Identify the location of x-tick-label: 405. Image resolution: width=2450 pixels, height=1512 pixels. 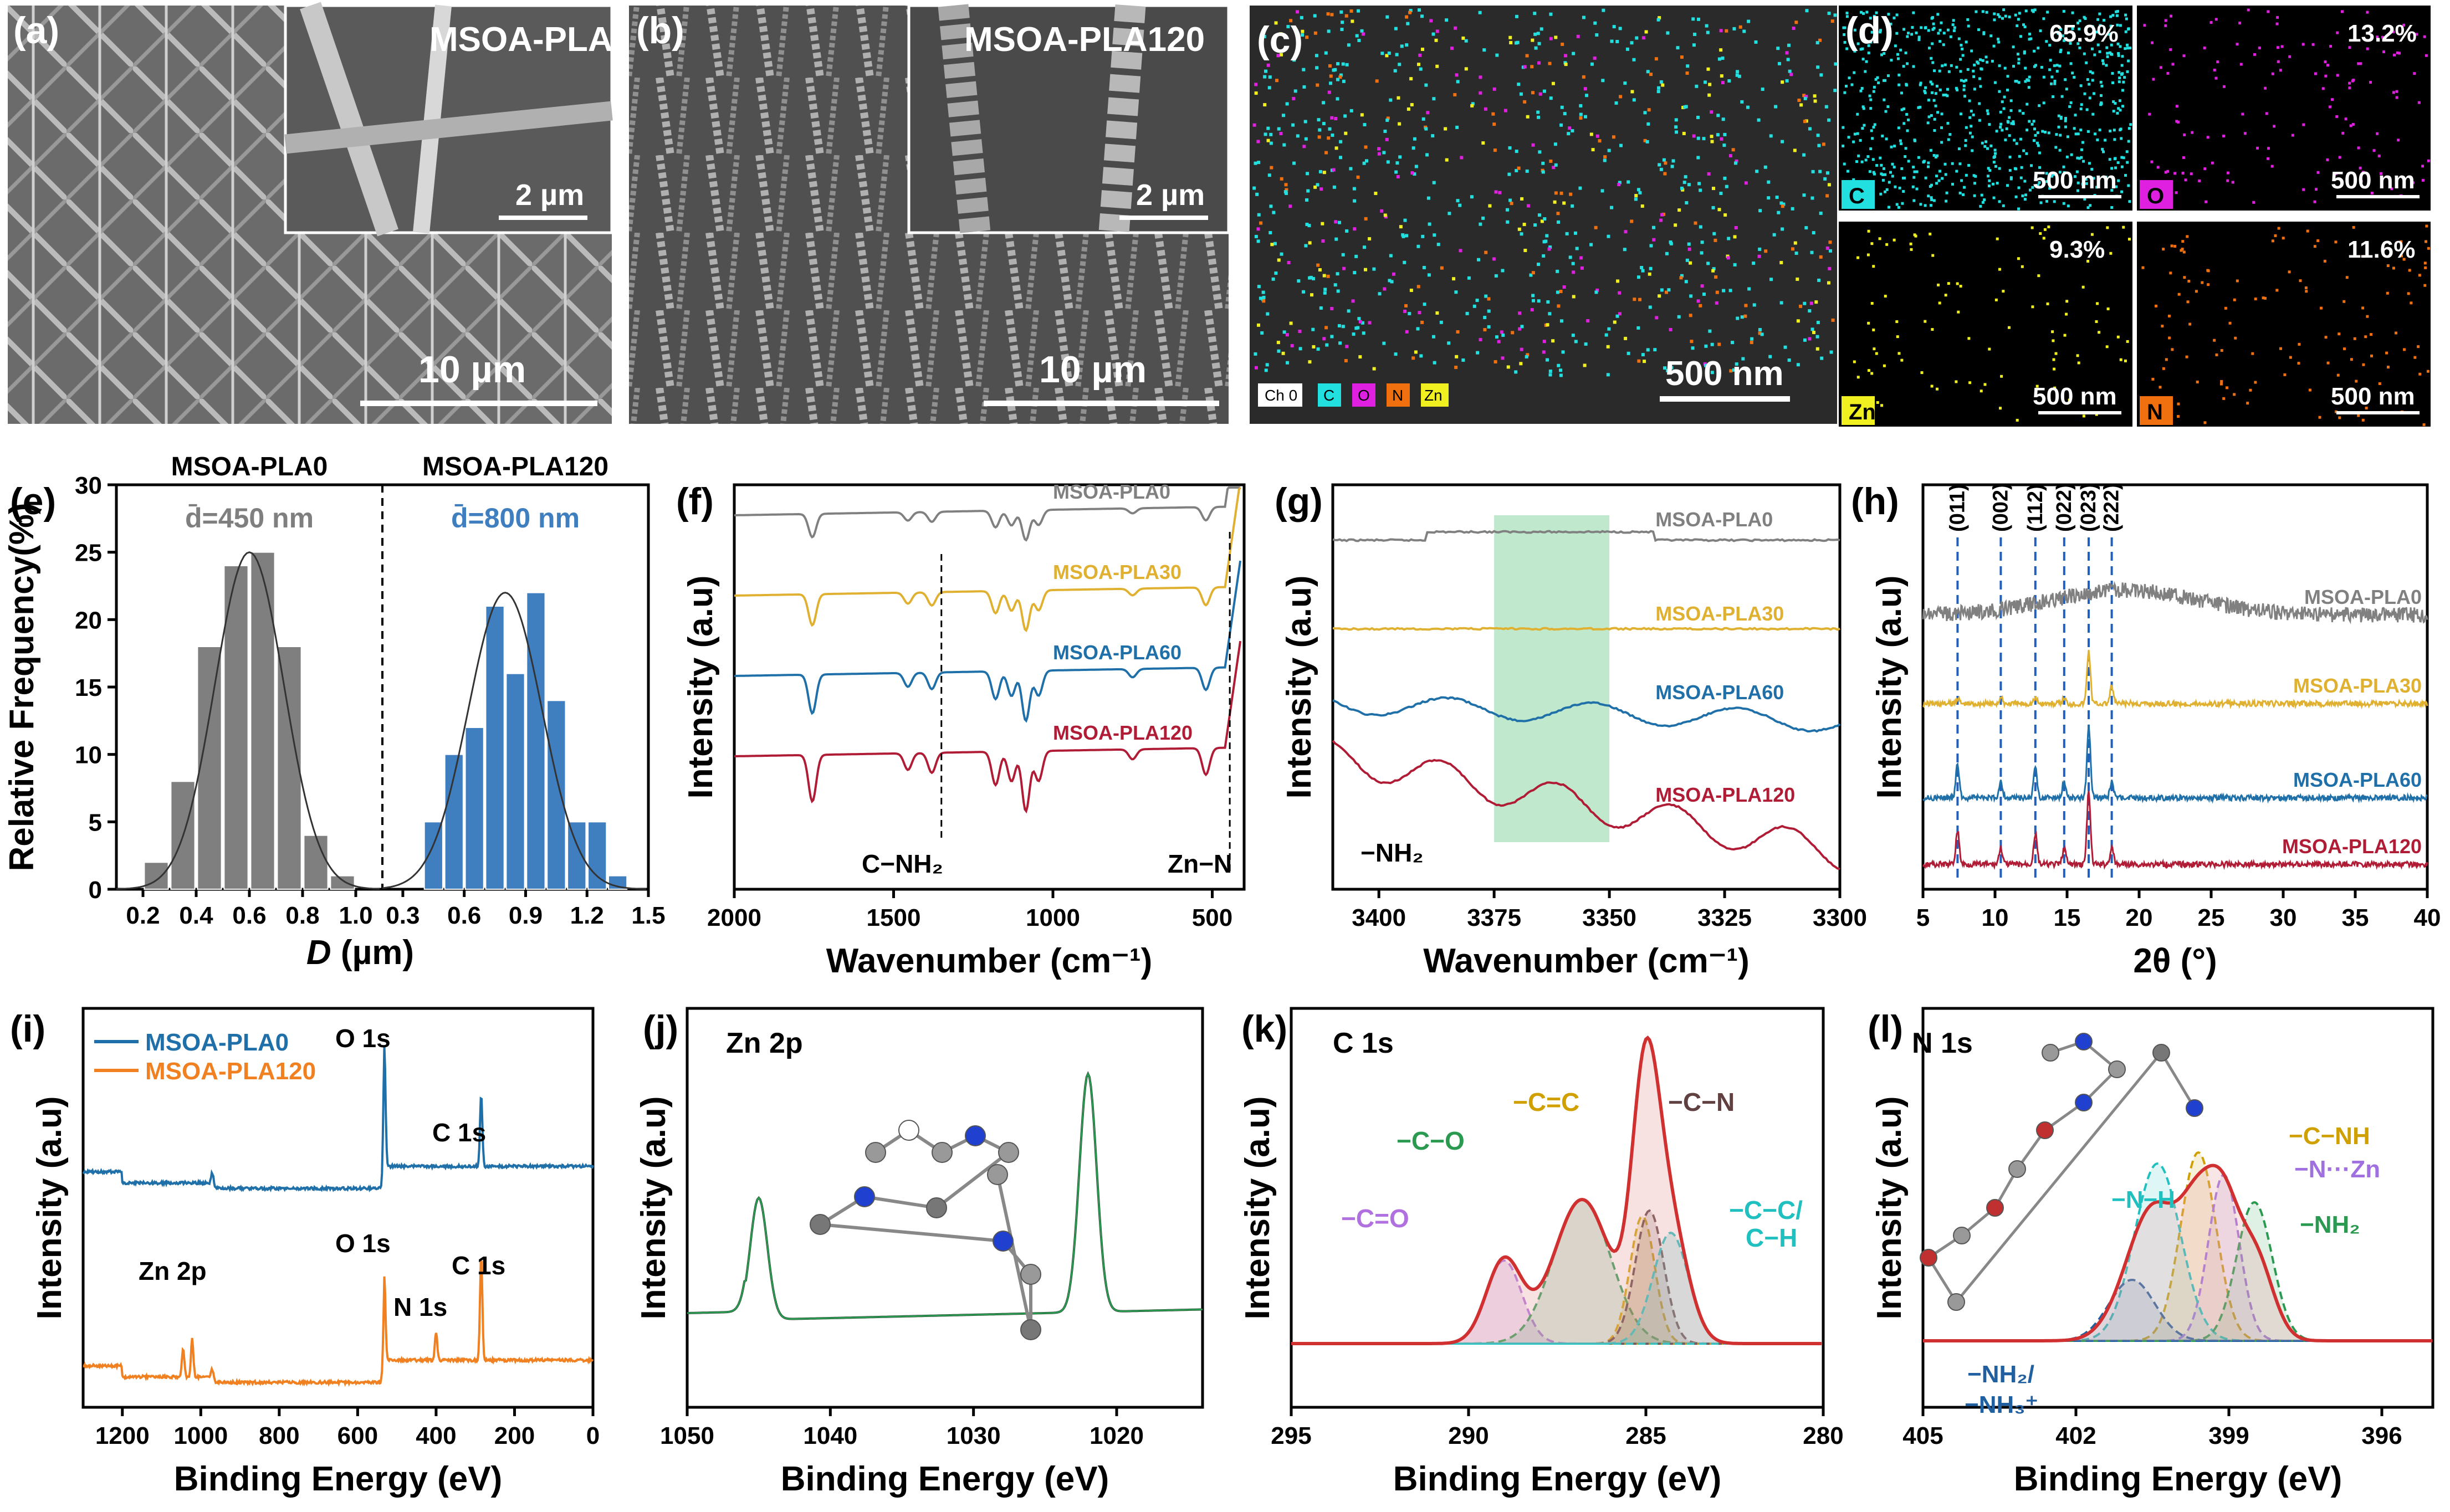
(1922, 1436).